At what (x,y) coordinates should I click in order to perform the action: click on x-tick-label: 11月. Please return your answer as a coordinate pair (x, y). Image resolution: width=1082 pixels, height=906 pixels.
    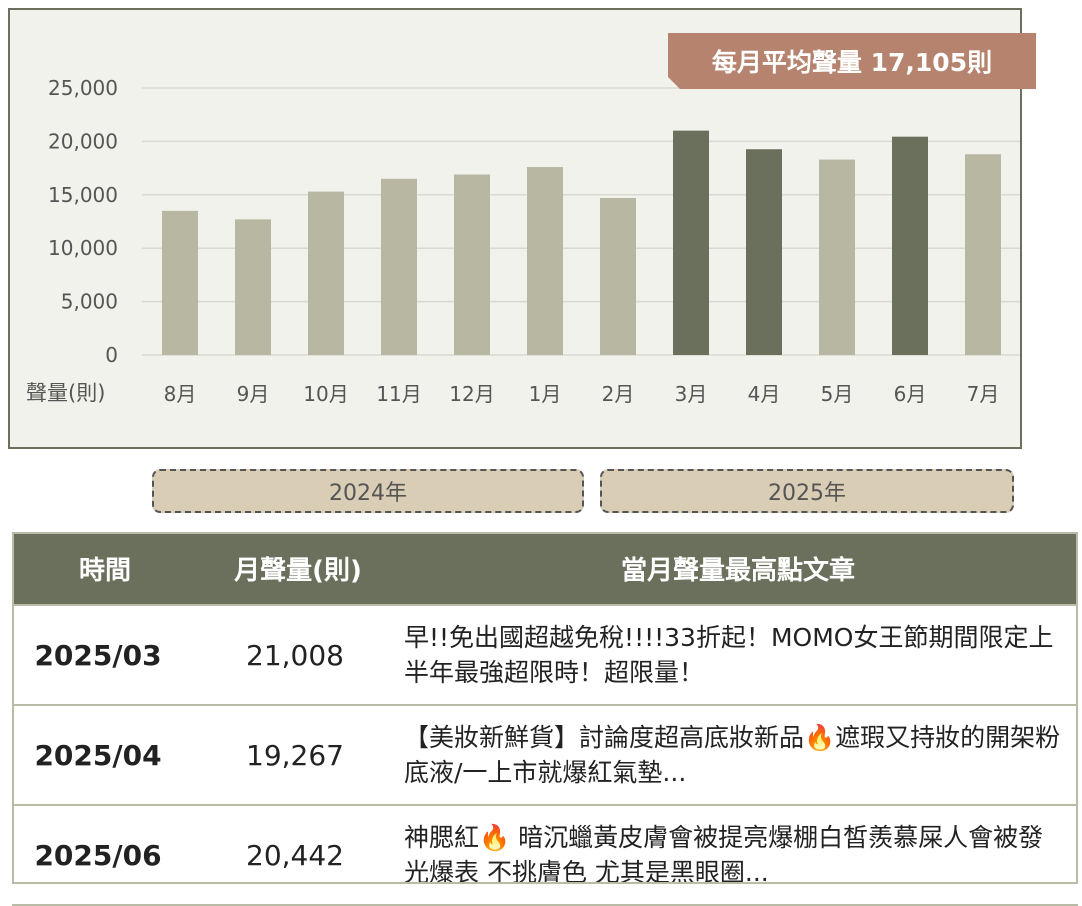
    Looking at the image, I should click on (398, 394).